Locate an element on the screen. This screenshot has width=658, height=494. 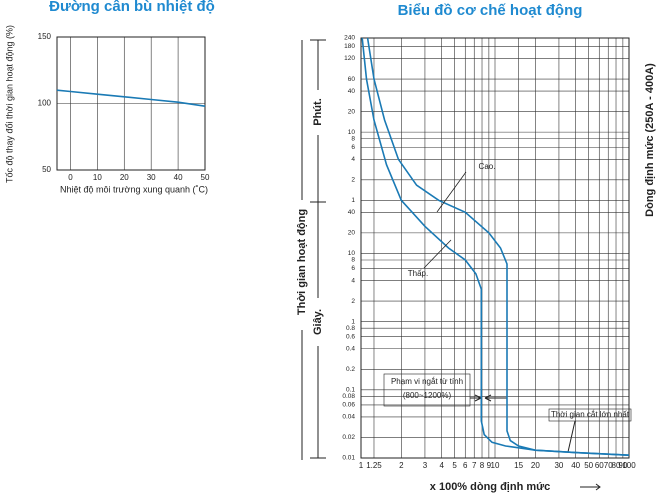
x-tick-label: 1 is located at coordinates (361, 465).